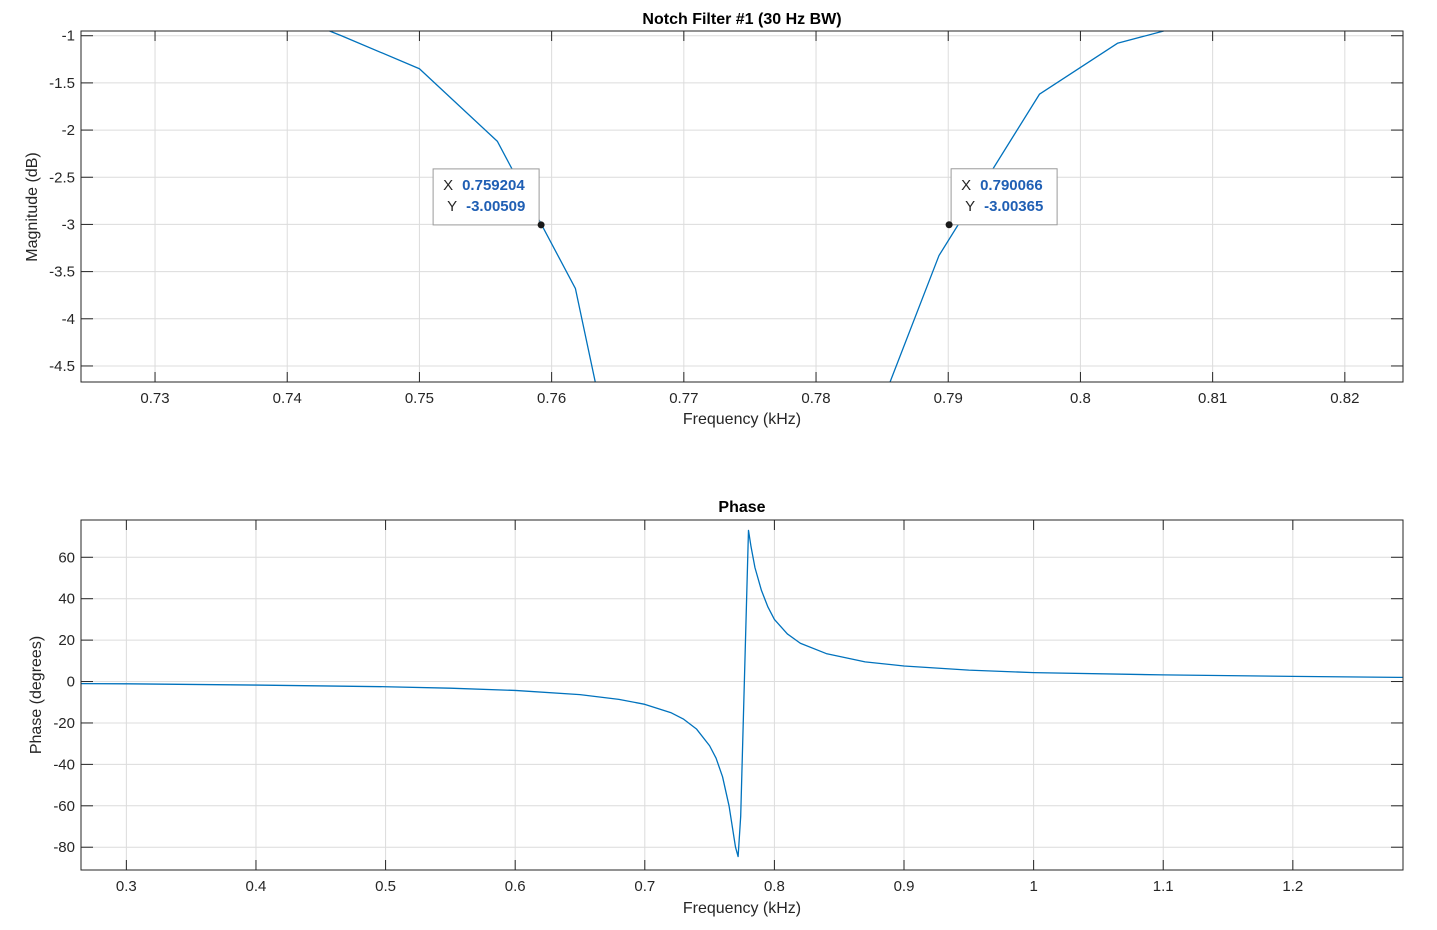 This screenshot has height=930, width=1437. I want to click on magnitude-title: Notch Filter #1 (30 Hz BW), so click(741, 19).